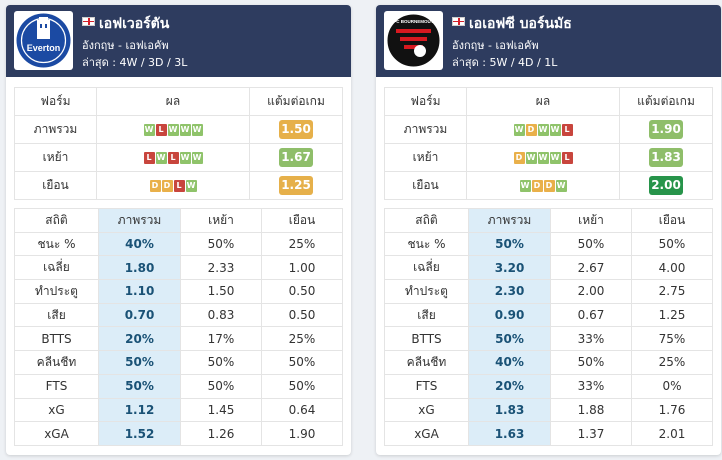 Image resolution: width=722 pixels, height=460 pixels. I want to click on home-value: 17%, so click(221, 339).